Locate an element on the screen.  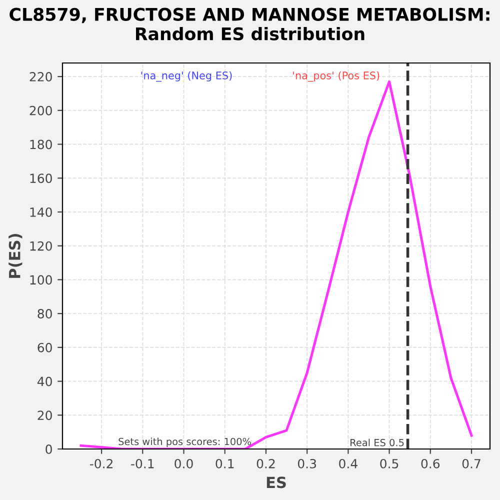
y-tick-label: 0 is located at coordinates (49, 449).